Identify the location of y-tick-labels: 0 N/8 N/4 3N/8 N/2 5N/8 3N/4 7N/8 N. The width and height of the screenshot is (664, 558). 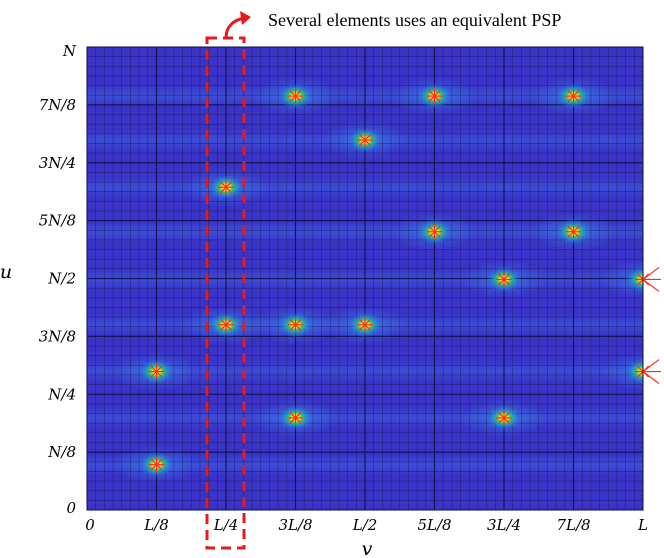
(58, 279).